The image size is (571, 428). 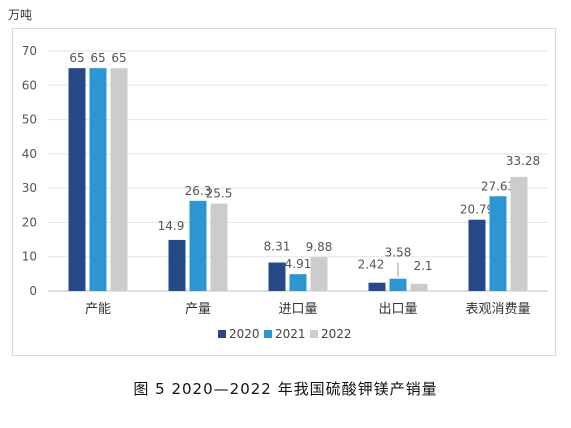 What do you see at coordinates (397, 309) in the screenshot?
I see `x-tick-label: 出口量` at bounding box center [397, 309].